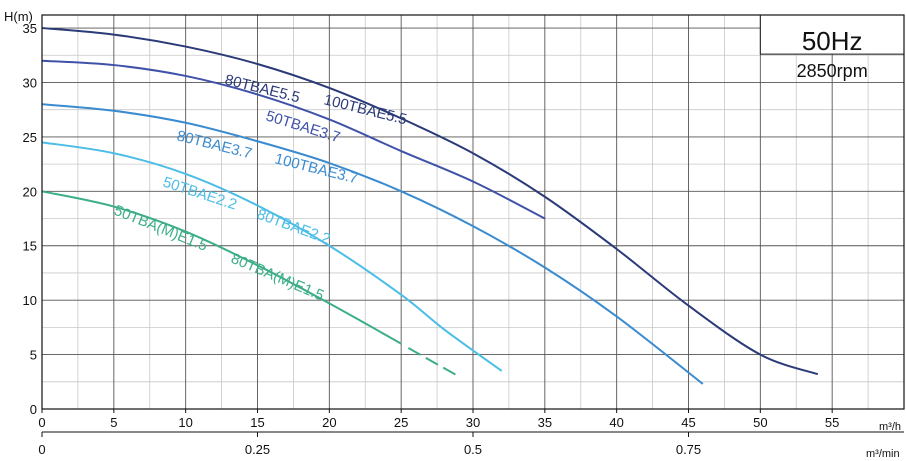 The width and height of the screenshot is (906, 461). I want to click on x2-tick-label: 0, so click(41, 449).